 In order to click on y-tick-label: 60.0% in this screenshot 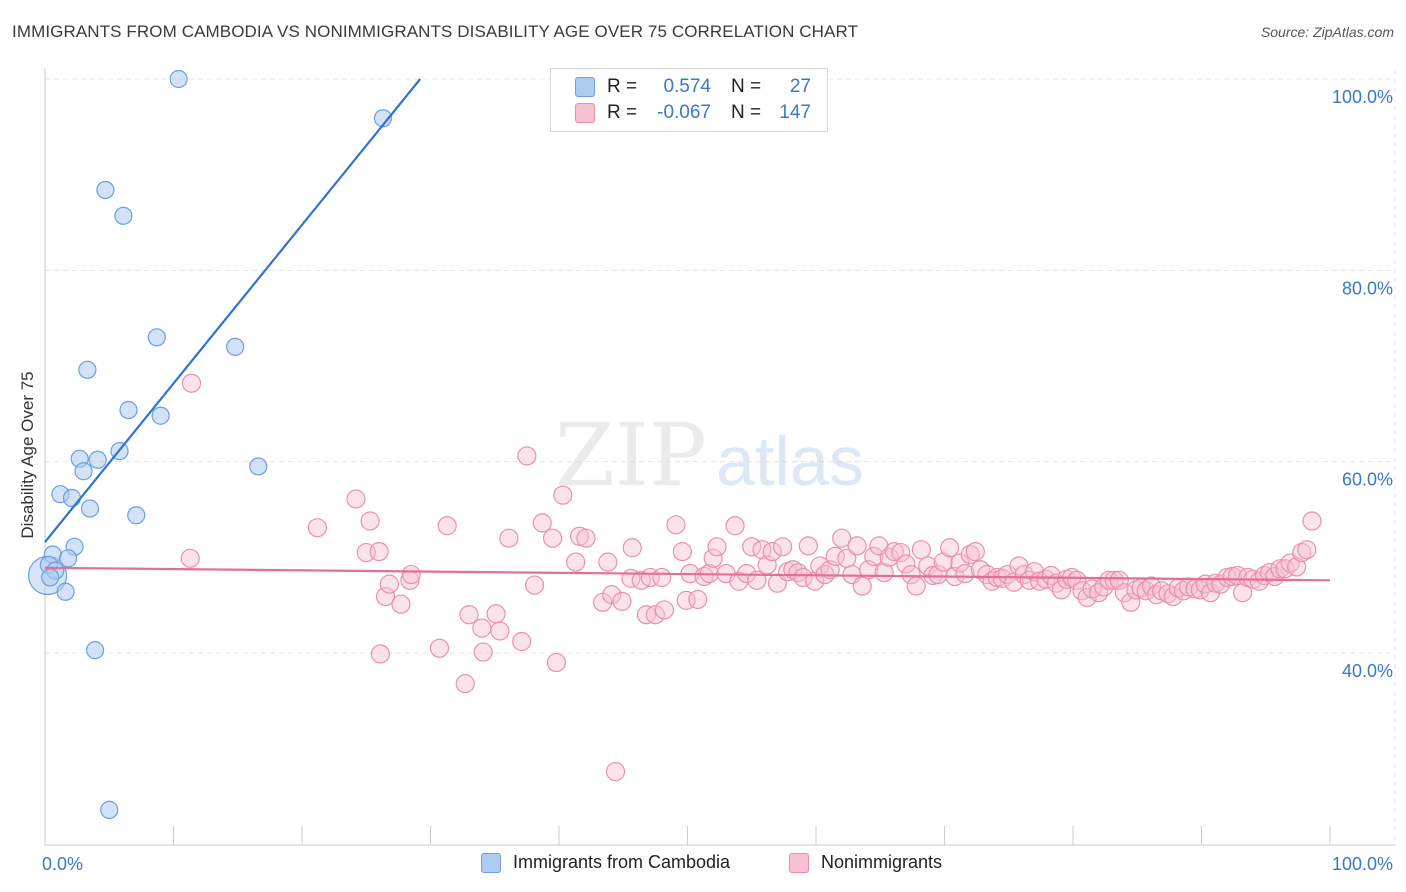, I will do `click(1367, 480)`.